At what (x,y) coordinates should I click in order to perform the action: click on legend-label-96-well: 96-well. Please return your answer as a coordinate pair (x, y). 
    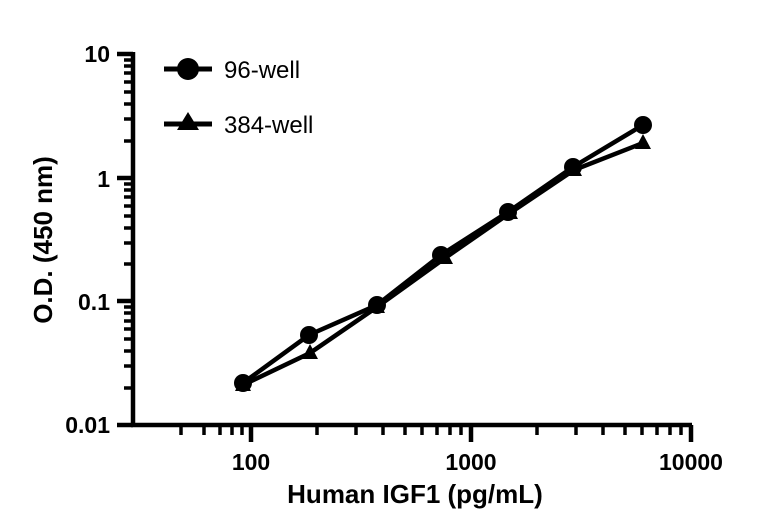
    Looking at the image, I should click on (262, 70).